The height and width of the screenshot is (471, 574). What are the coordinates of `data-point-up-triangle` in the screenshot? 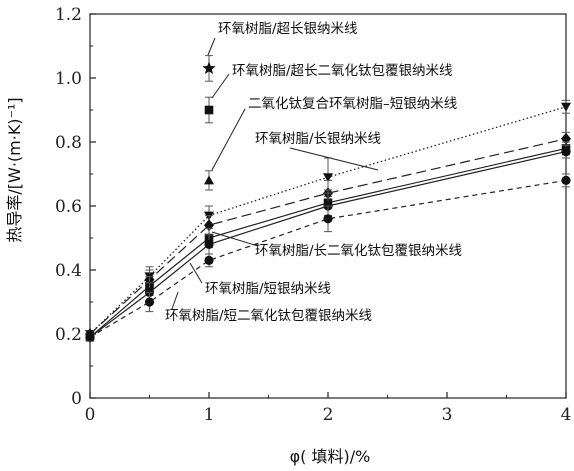 It's located at (209, 180).